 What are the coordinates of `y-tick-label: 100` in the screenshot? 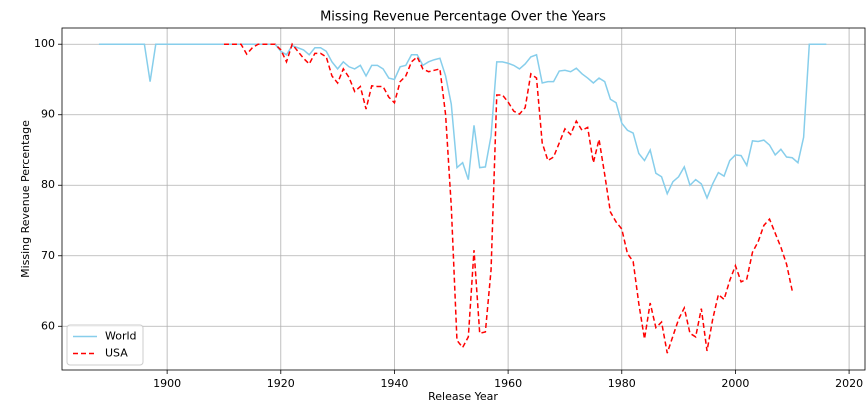 It's located at (44, 43).